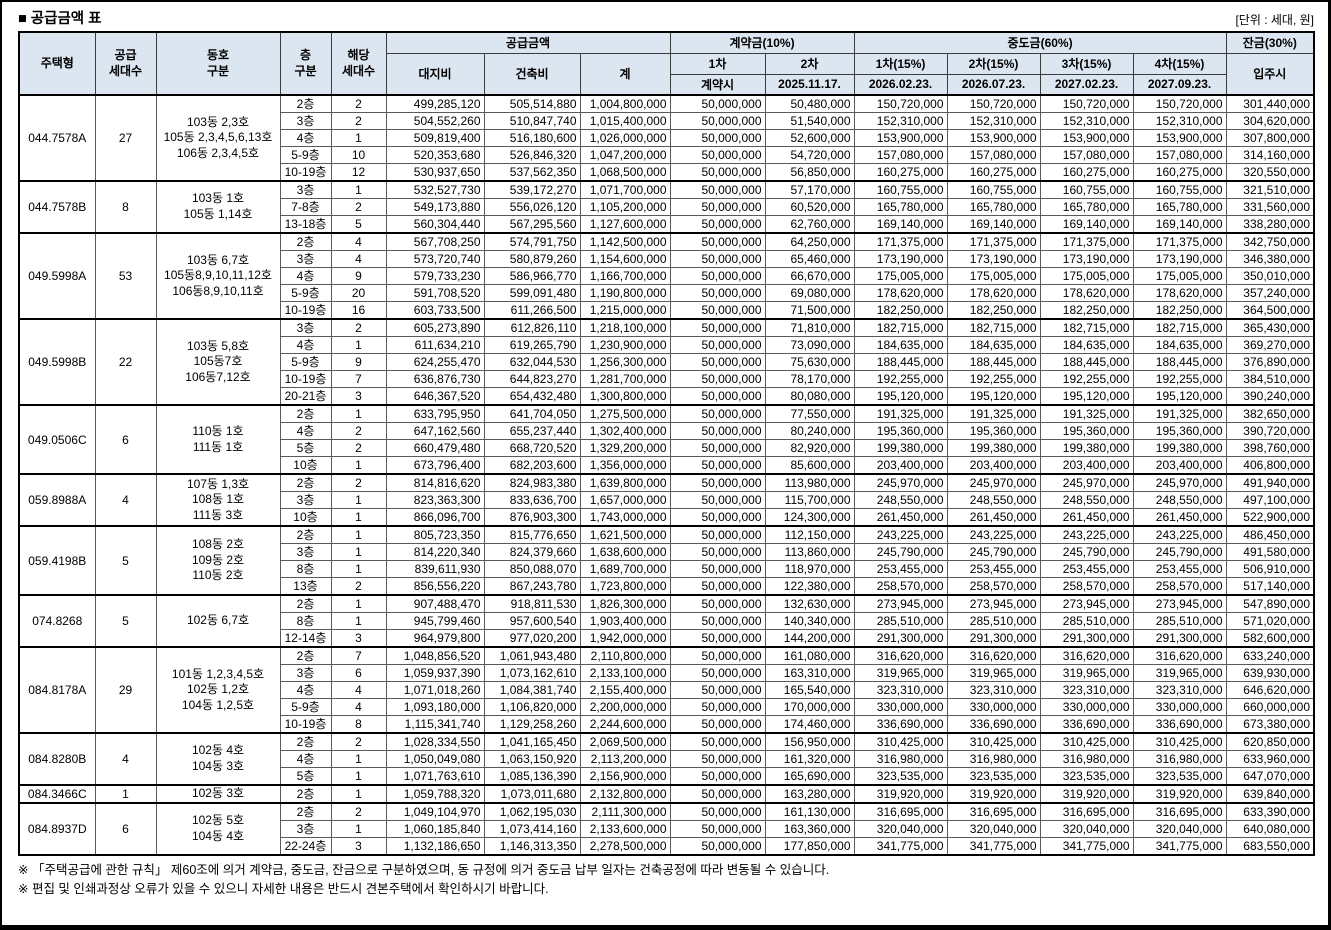 The width and height of the screenshot is (1331, 930). Describe the element at coordinates (1086, 846) in the screenshot. I see `cell-interim-3: 341,775,000` at that location.